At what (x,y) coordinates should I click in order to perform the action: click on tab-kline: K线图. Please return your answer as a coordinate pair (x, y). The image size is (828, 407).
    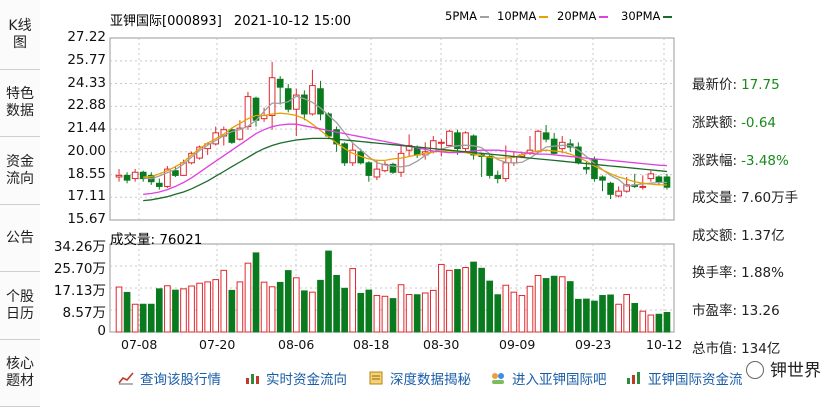
    Looking at the image, I should click on (20, 35).